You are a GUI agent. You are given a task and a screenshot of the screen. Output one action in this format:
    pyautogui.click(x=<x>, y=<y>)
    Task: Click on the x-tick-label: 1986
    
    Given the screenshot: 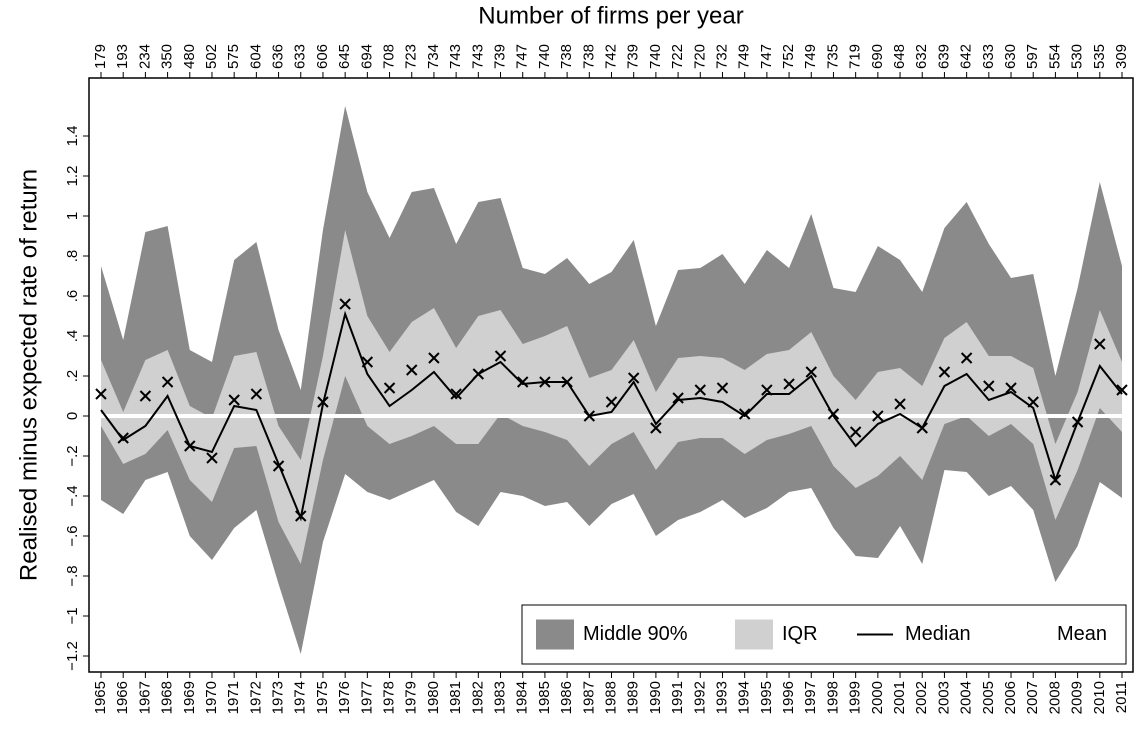 What is the action you would take?
    pyautogui.click(x=566, y=697)
    